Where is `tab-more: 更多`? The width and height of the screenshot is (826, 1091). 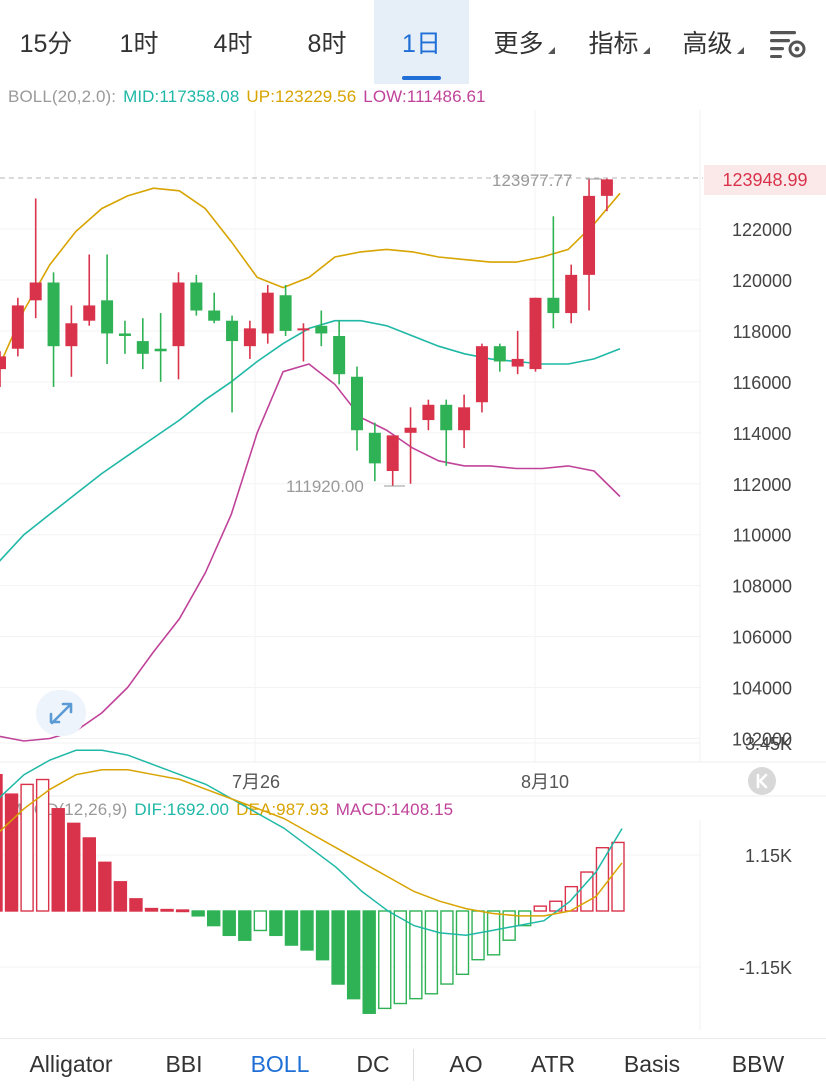 tab-more: 更多 is located at coordinates (524, 42).